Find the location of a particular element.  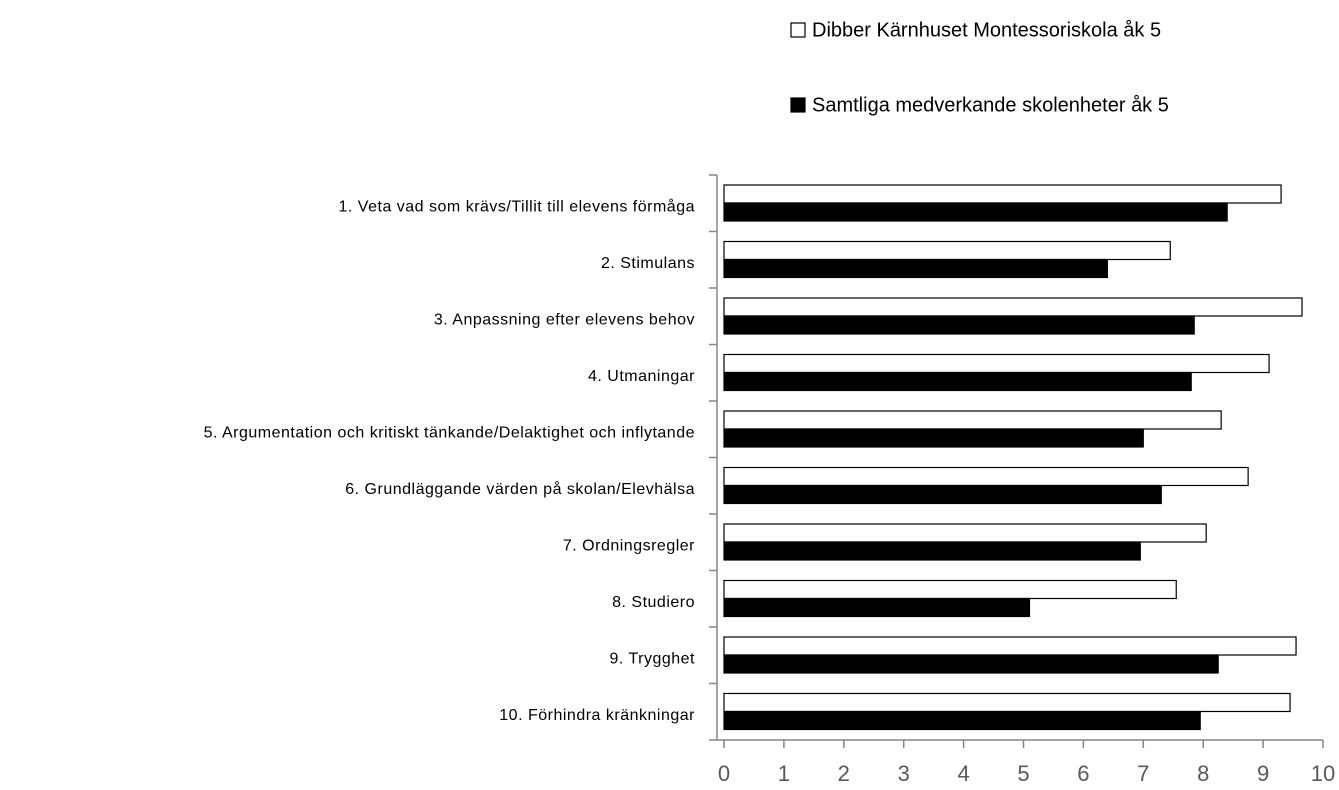

category-label: 8. Studiero is located at coordinates (653, 602).